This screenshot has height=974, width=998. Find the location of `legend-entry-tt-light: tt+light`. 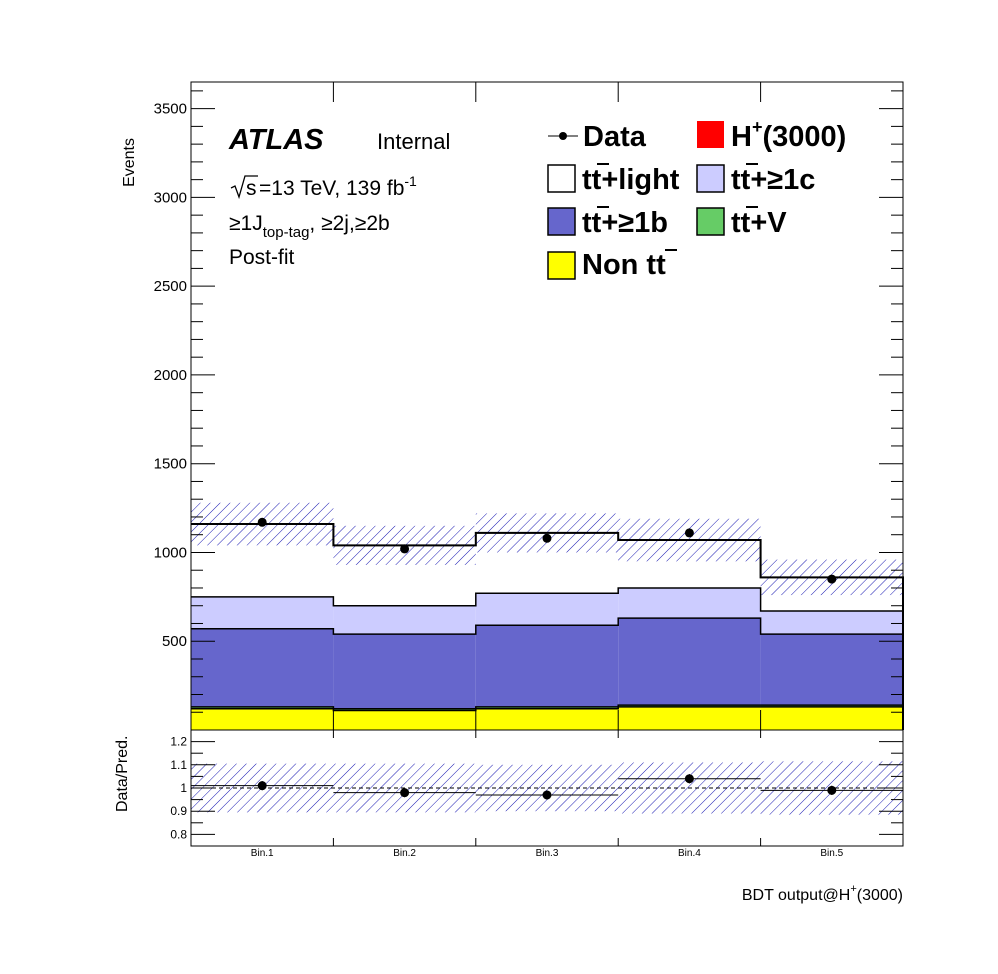

legend-entry-tt-light: tt+light is located at coordinates (613, 179).